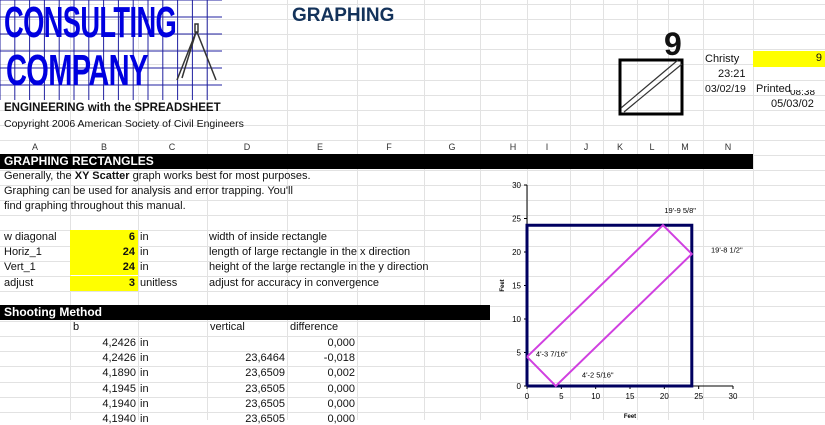 The height and width of the screenshot is (425, 825). What do you see at coordinates (339, 358) in the screenshot?
I see `difference-value: -0,018` at bounding box center [339, 358].